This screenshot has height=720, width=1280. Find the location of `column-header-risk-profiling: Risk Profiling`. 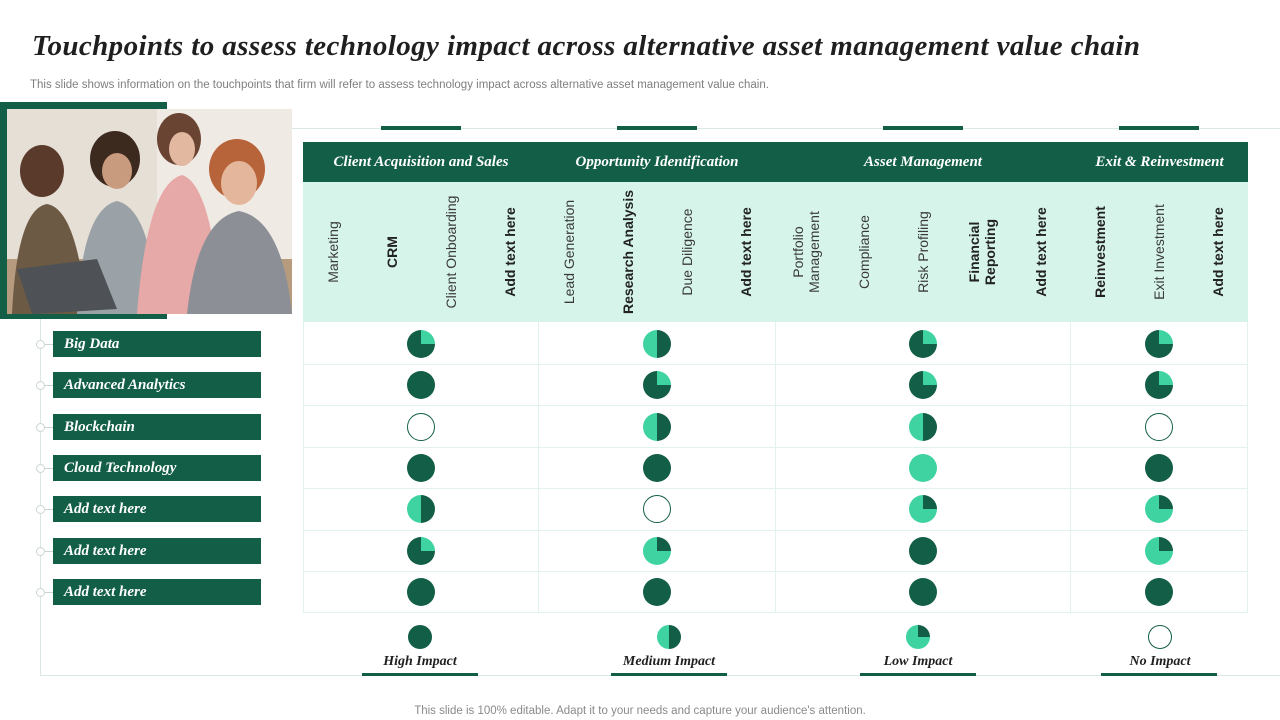

column-header-risk-profiling: Risk Profiling is located at coordinates (922, 252).